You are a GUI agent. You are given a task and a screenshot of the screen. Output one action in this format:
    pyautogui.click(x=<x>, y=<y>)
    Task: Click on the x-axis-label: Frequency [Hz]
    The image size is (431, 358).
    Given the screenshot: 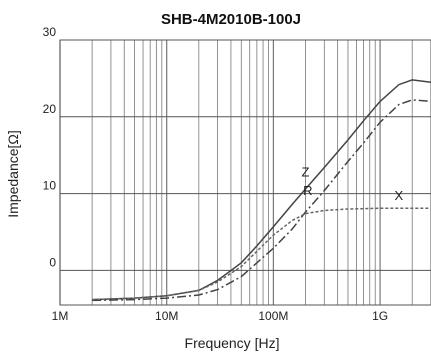 What is the action you would take?
    pyautogui.click(x=232, y=343)
    